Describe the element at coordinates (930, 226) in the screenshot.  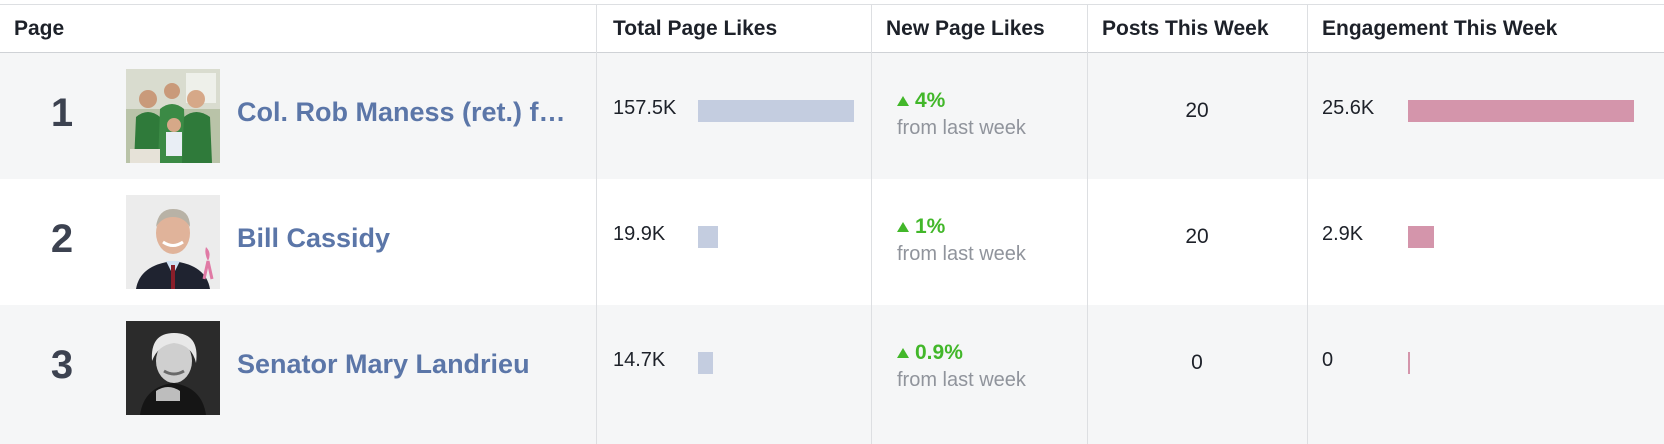
I see `new-likes-percent: 1%` at that location.